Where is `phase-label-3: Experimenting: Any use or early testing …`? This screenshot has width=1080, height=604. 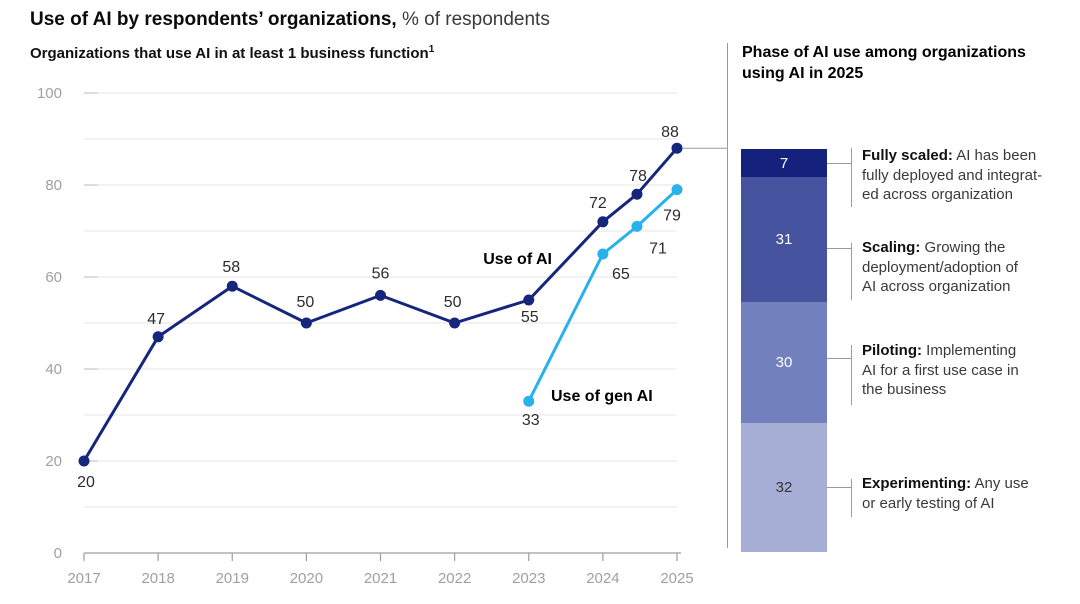 phase-label-3: Experimenting: Any use or early testing … is located at coordinates (971, 493).